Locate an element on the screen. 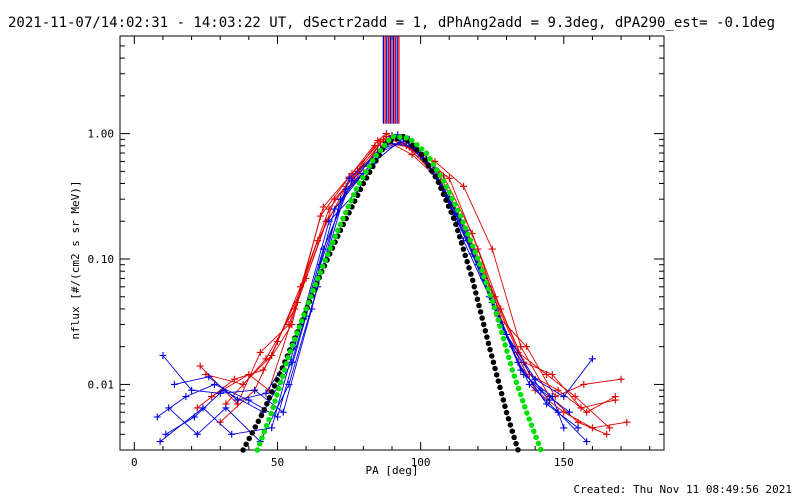 The width and height of the screenshot is (800, 500). x-tick-label: 0 is located at coordinates (134, 462).